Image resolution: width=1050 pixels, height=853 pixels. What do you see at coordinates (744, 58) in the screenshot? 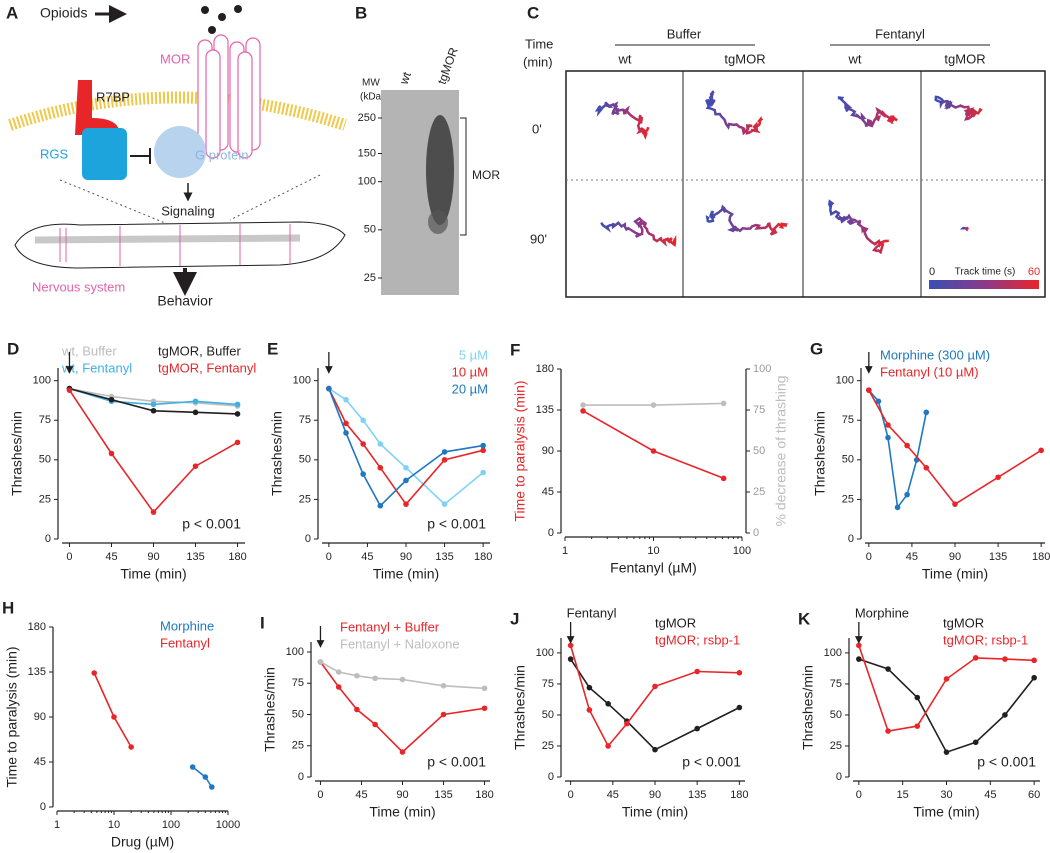
I see `column-label: tgMOR` at bounding box center [744, 58].